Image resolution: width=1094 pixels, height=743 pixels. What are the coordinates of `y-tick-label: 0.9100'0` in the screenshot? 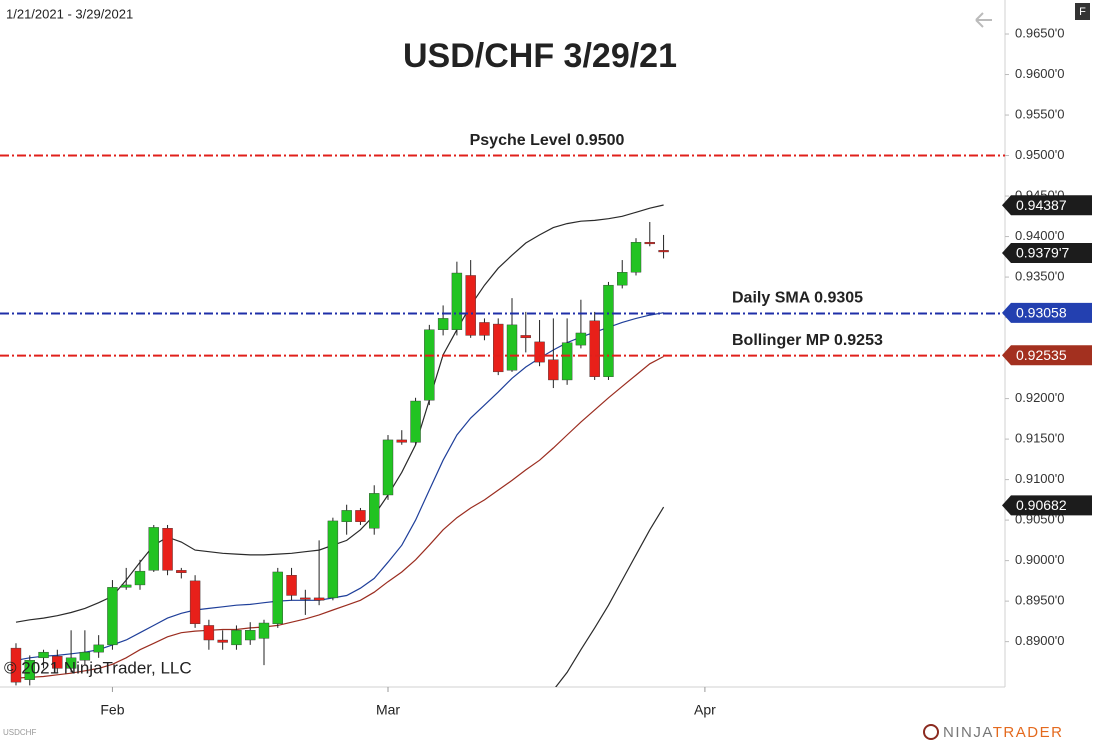 It's located at (1039, 478).